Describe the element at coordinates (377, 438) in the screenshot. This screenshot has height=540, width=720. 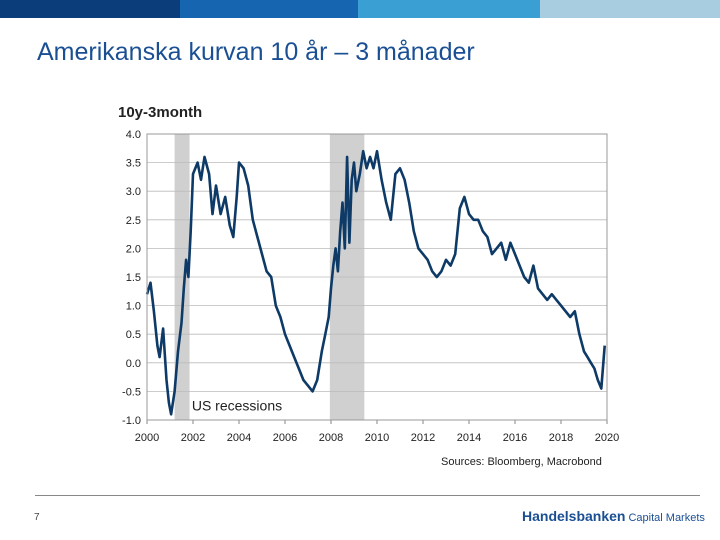
I see `x-tick-label: 2010` at that location.